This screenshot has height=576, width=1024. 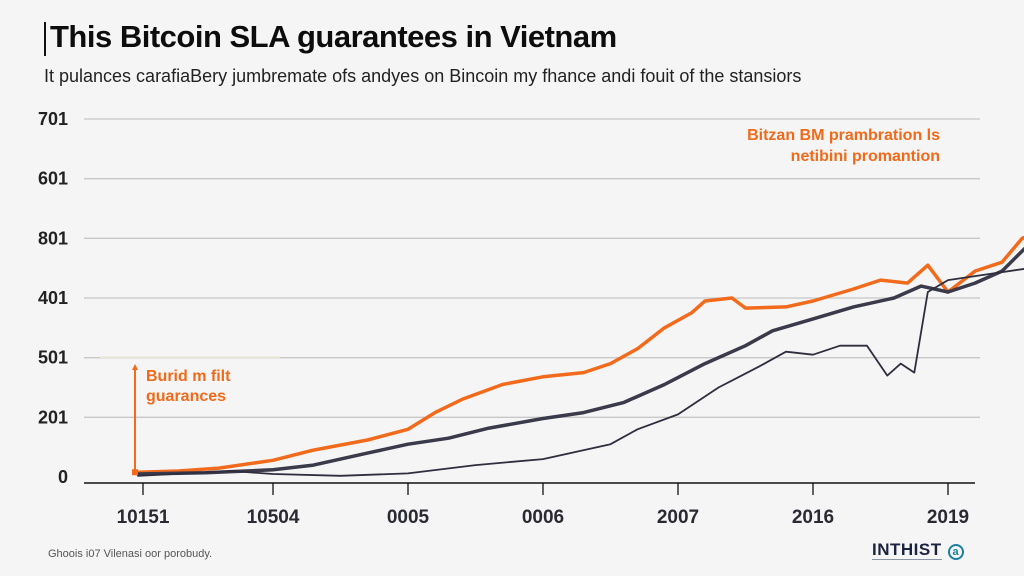 I want to click on x-tick-label: 2007, so click(x=678, y=517).